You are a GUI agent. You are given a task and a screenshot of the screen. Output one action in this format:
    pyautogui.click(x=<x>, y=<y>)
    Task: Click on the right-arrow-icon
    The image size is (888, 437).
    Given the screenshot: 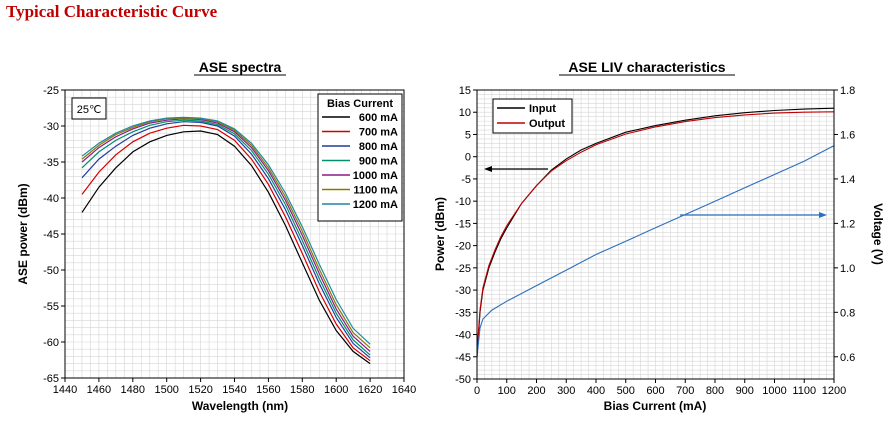 What is the action you would take?
    pyautogui.click(x=823, y=215)
    